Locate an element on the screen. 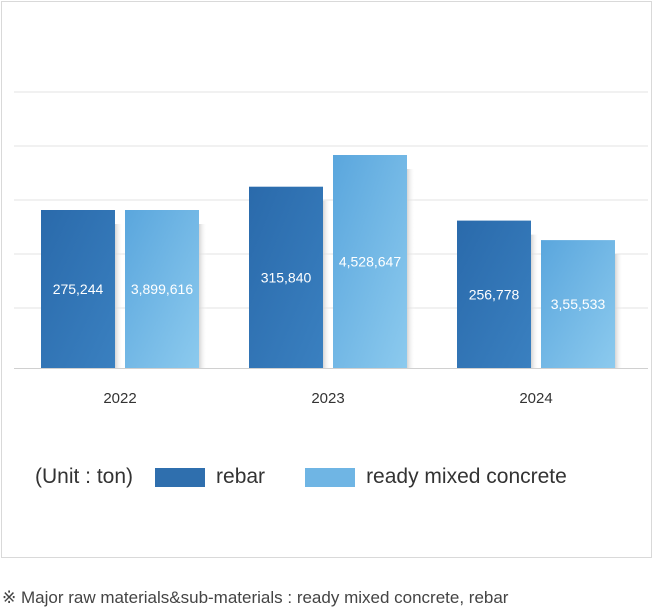 This screenshot has width=663, height=613. data-label: 4,528,647 is located at coordinates (370, 262).